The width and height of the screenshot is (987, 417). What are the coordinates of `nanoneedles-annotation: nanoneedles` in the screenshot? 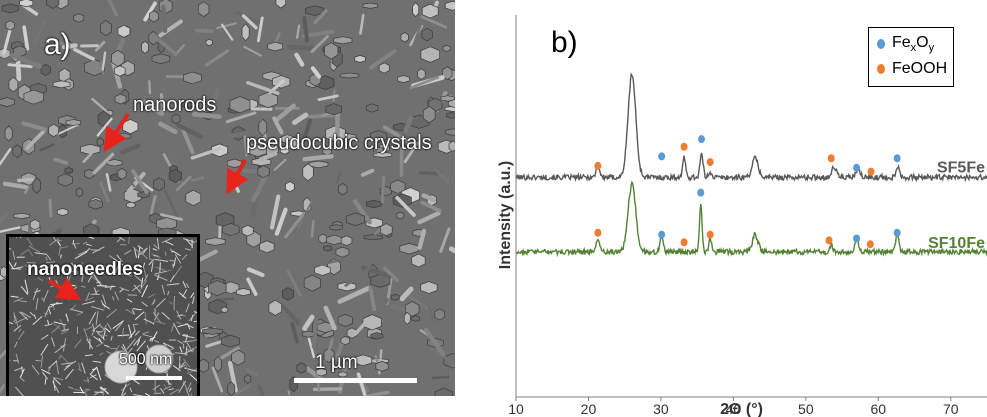 It's located at (85, 269).